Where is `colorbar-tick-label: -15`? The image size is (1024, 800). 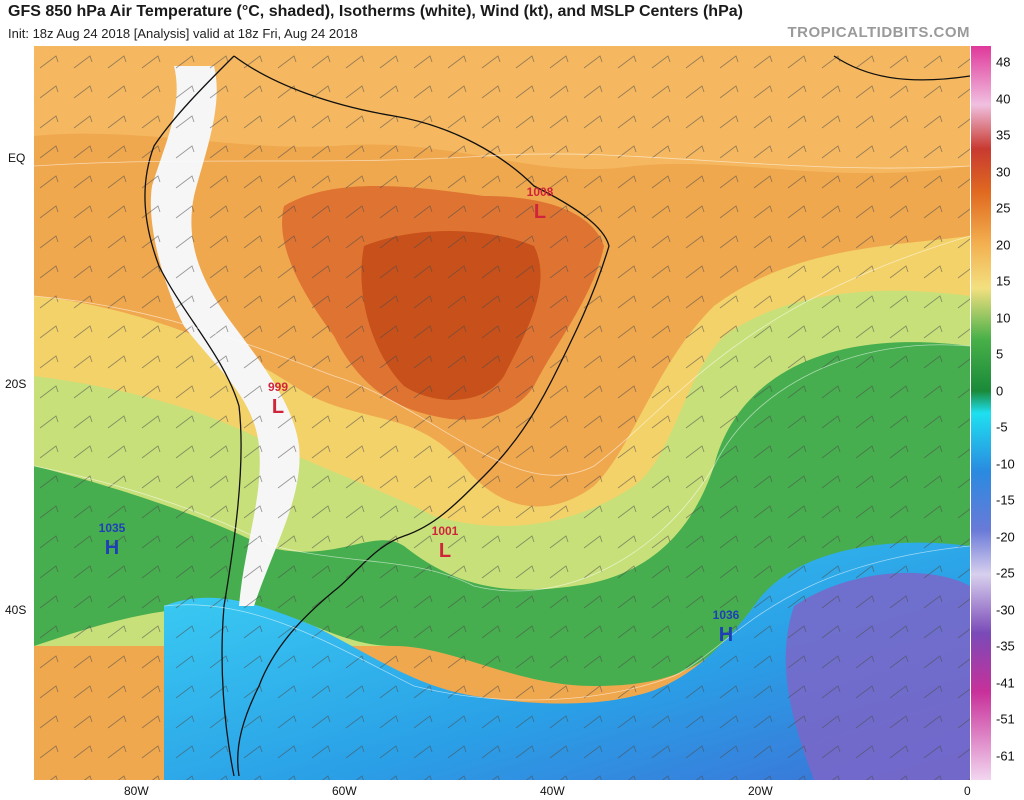
colorbar-tick-label: -15 is located at coordinates (1005, 500).